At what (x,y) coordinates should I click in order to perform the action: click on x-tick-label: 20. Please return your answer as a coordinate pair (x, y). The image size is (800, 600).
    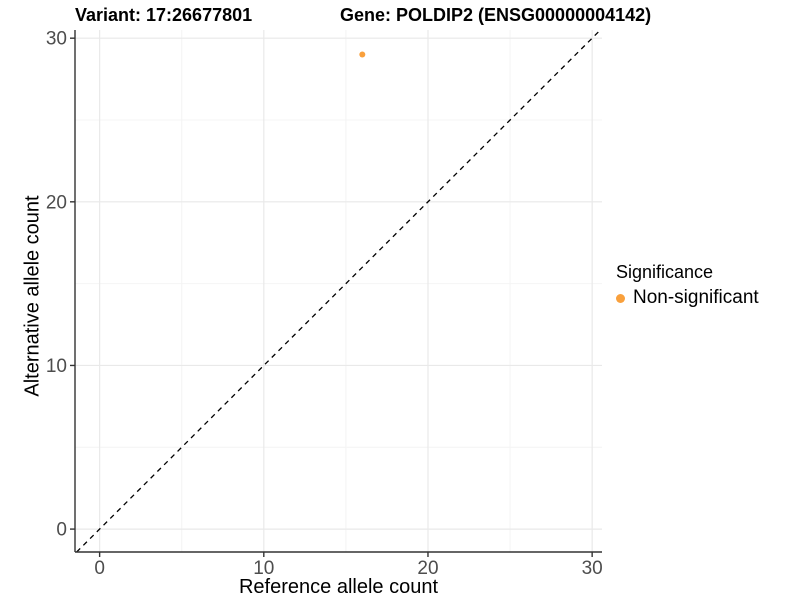
    Looking at the image, I should click on (427, 568).